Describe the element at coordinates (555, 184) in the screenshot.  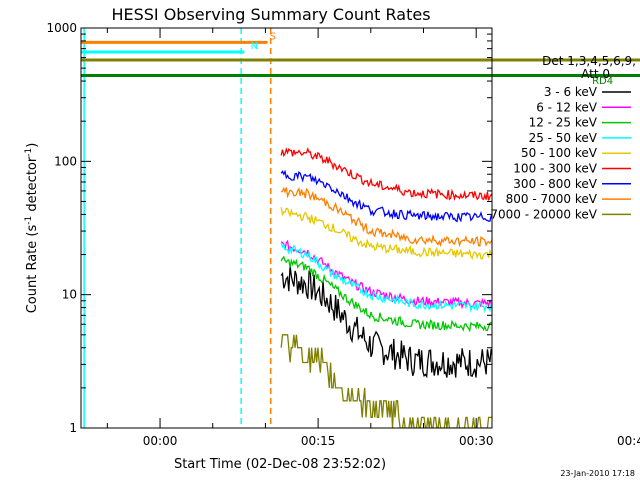
I see `legend-label: 300 - 800 keV` at that location.